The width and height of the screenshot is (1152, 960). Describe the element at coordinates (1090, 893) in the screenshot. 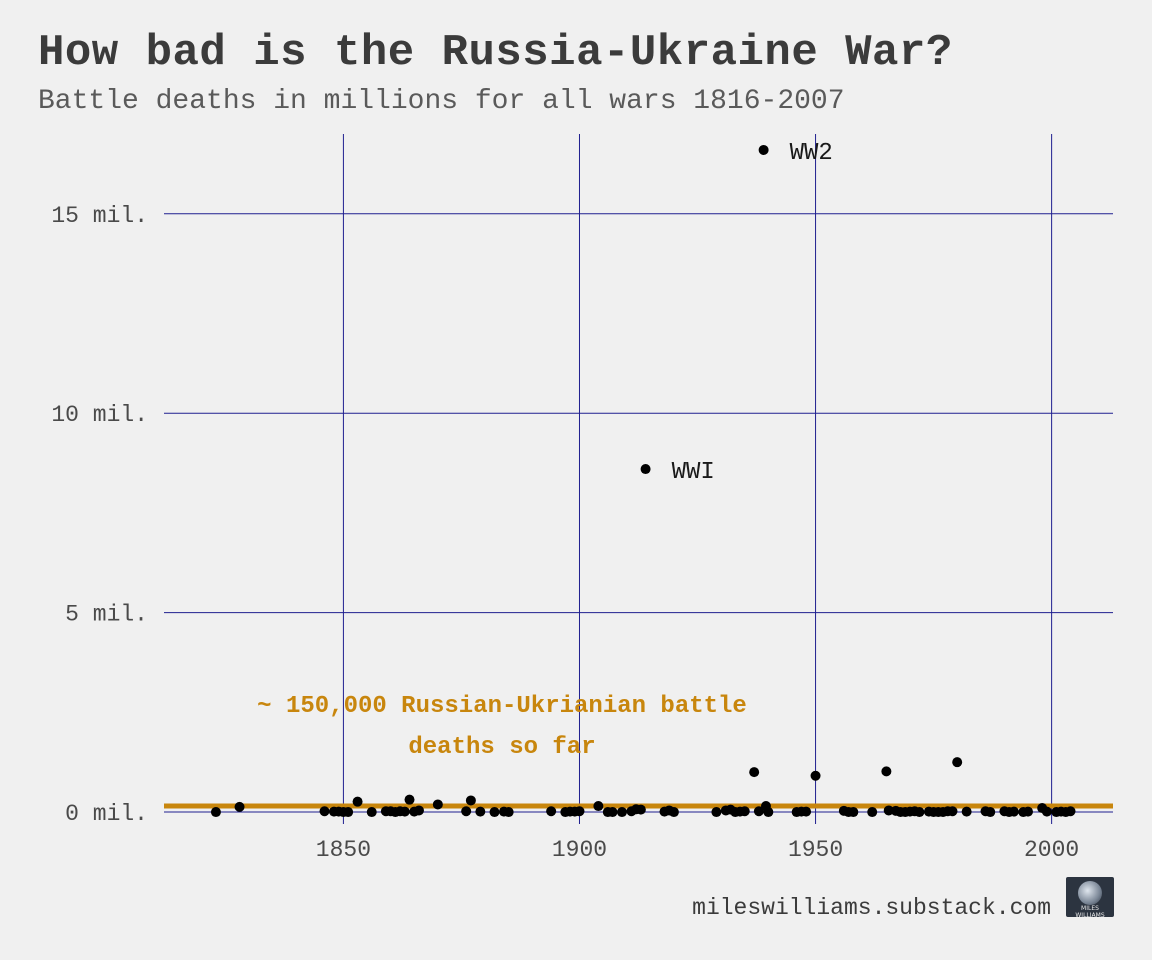

I see `globe-icon` at that location.